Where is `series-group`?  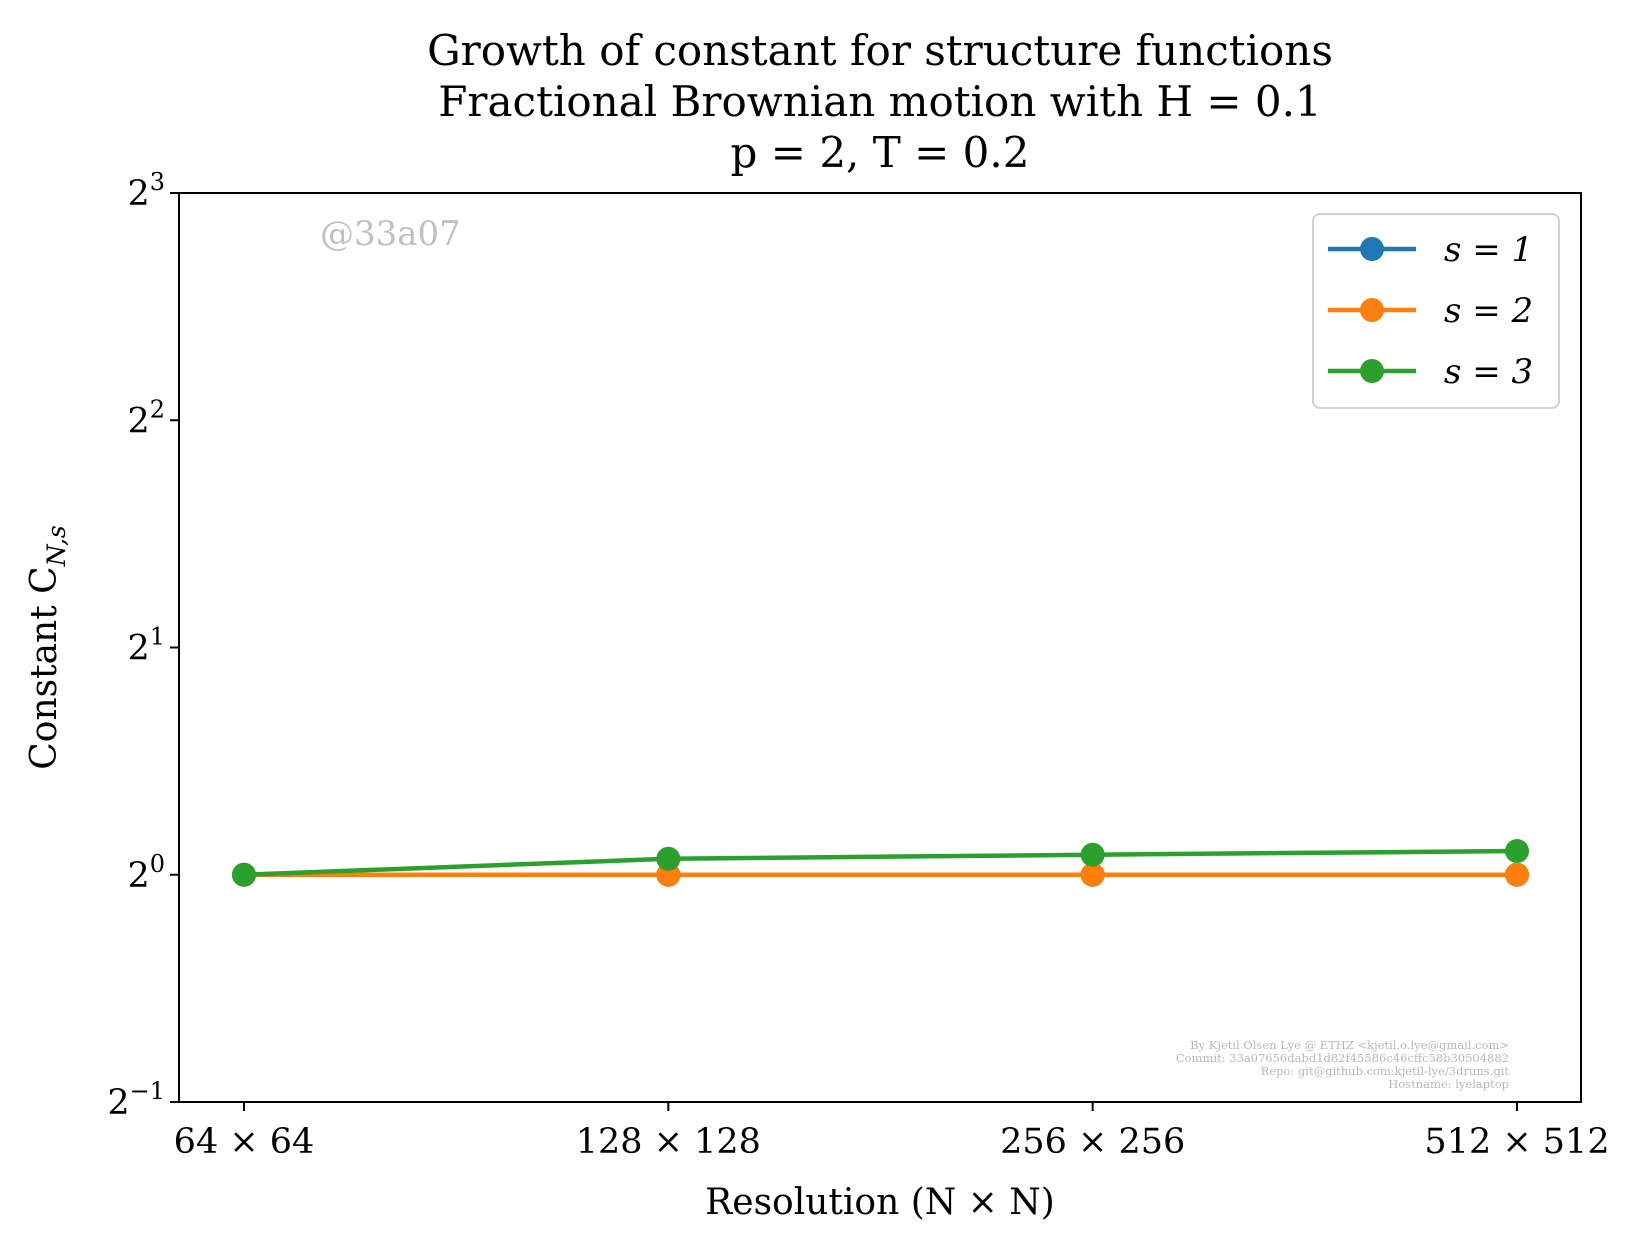 series-group is located at coordinates (880, 863).